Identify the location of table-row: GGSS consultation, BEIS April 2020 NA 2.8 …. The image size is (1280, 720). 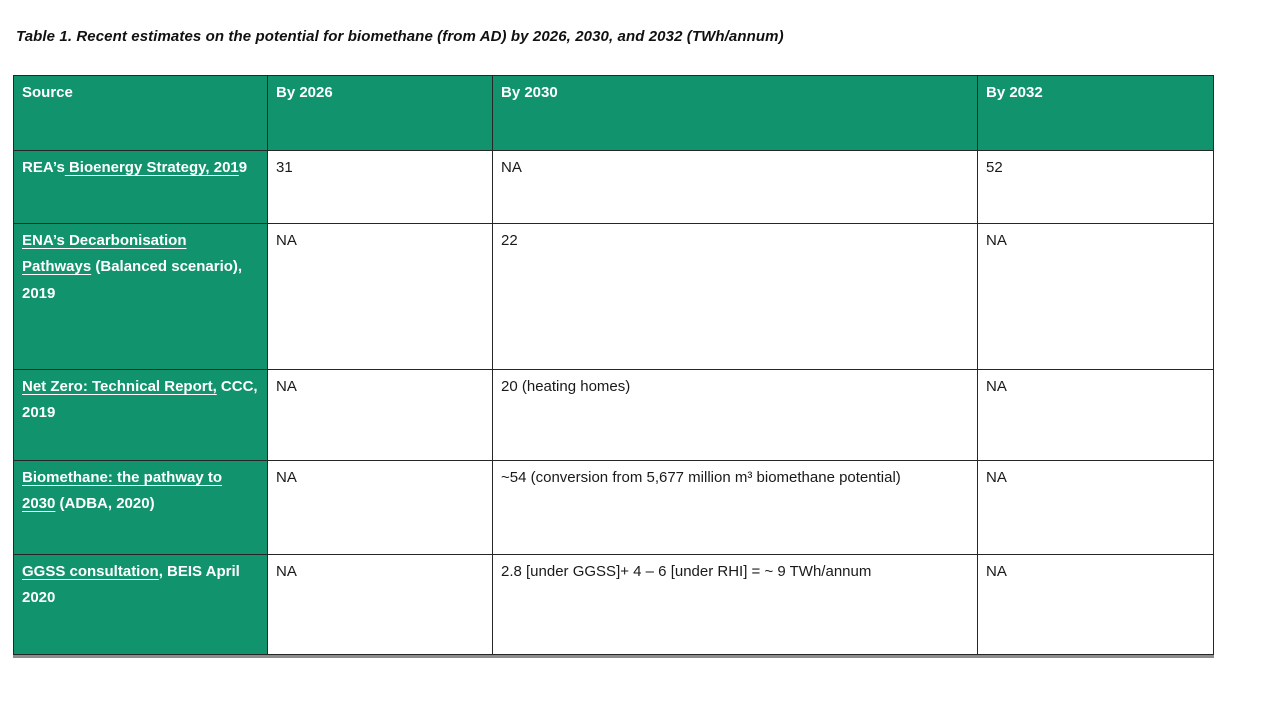
(613, 604).